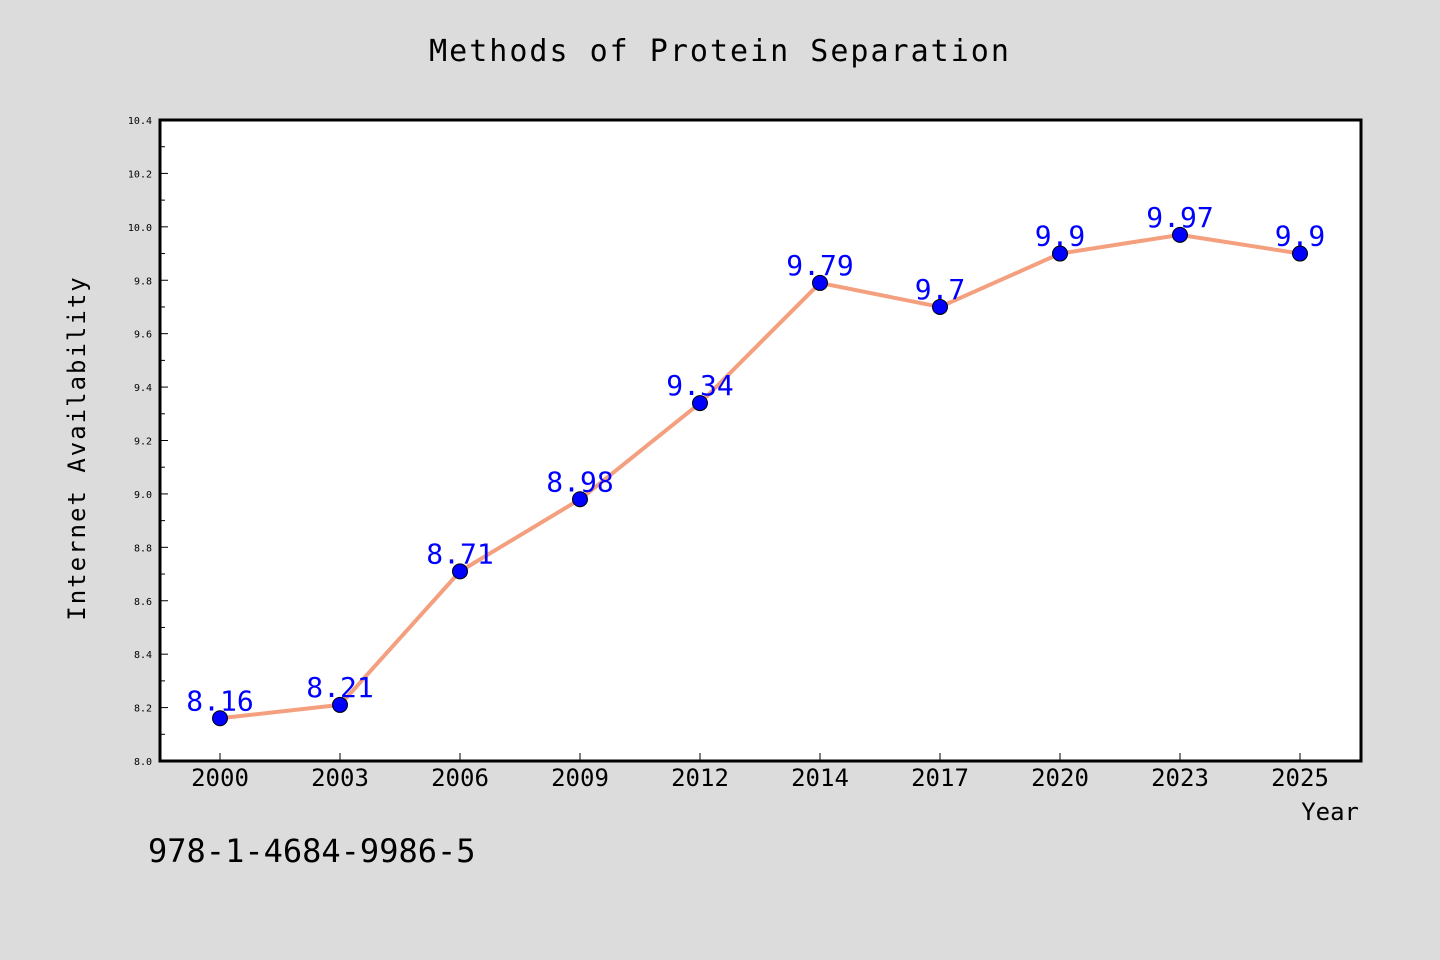 The image size is (1440, 960). I want to click on data-label: 8.21, so click(339, 687).